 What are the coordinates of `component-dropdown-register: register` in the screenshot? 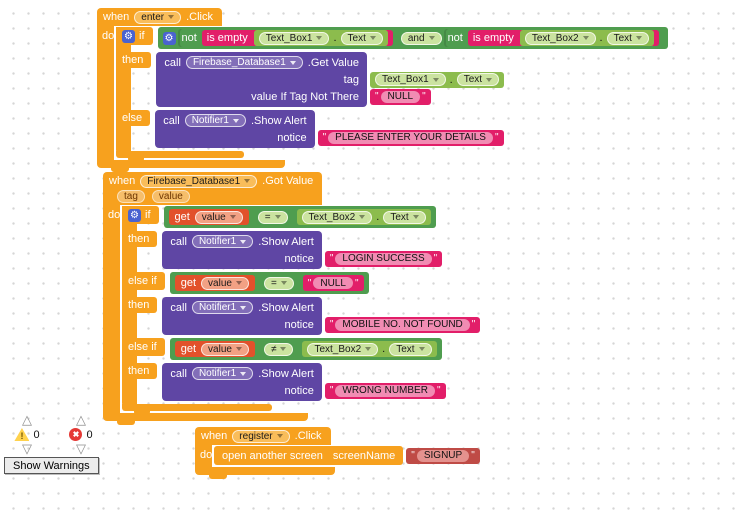 It's located at (261, 436).